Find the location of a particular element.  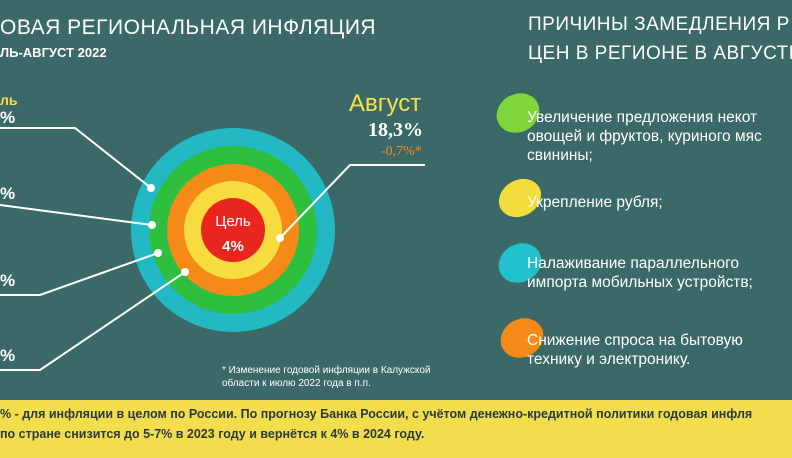

reason-blobs is located at coordinates (520, 225).